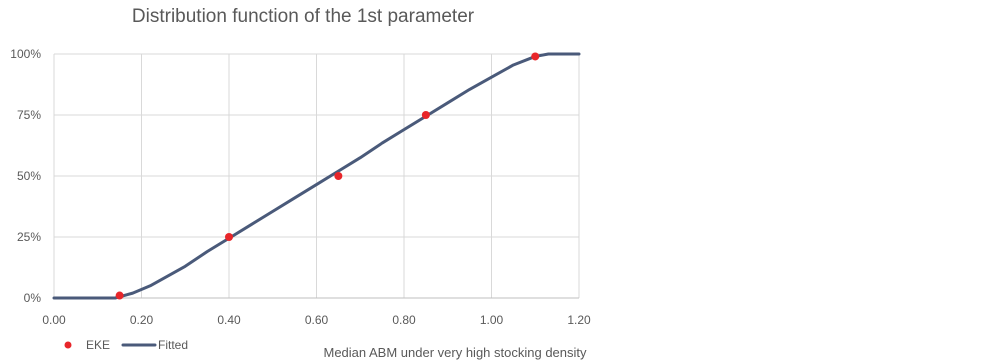 Image resolution: width=985 pixels, height=362 pixels. Describe the element at coordinates (404, 320) in the screenshot. I see `x-tick-label: 0.80` at that location.